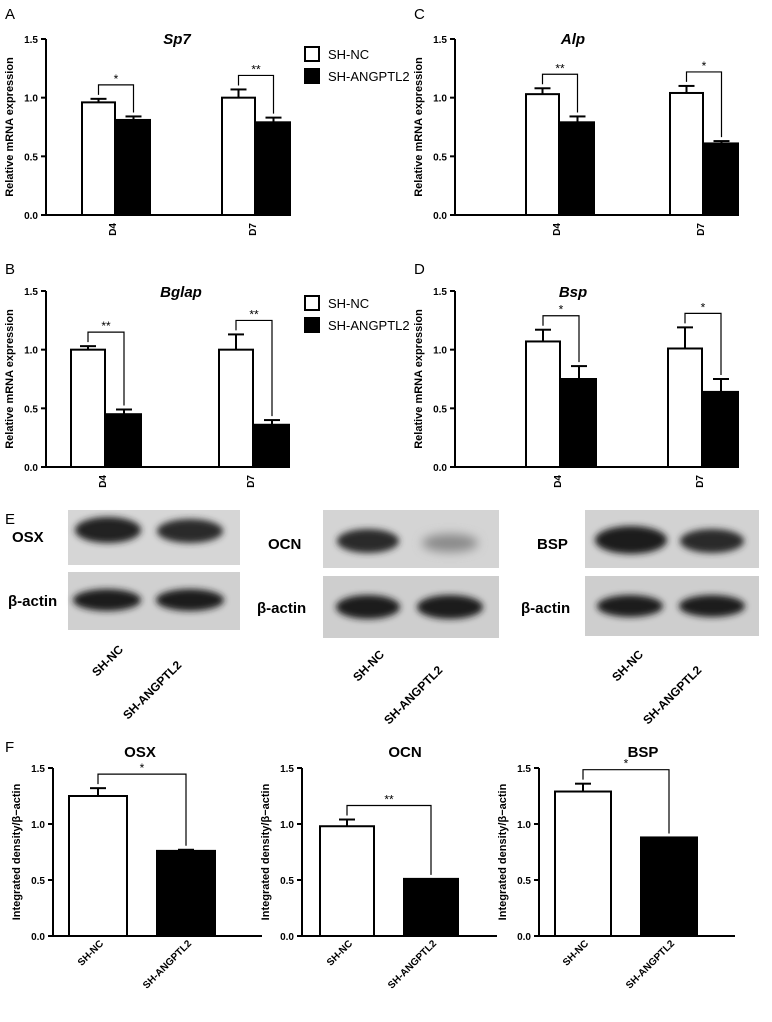 The image size is (772, 1022). I want to click on panel-label-b: B, so click(10, 269).